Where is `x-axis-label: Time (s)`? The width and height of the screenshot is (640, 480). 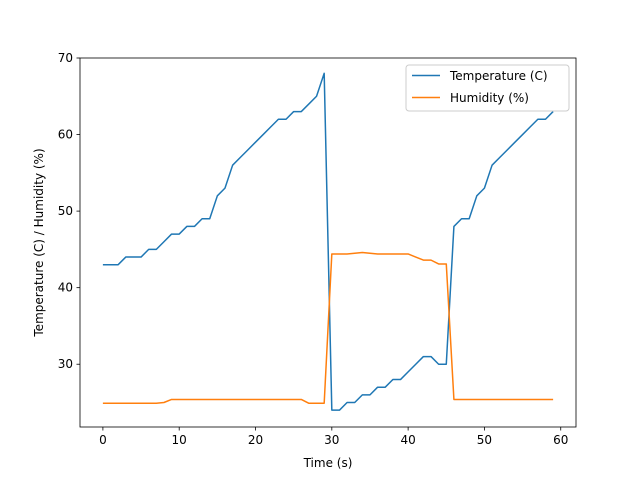 x-axis-label: Time (s) is located at coordinates (328, 463).